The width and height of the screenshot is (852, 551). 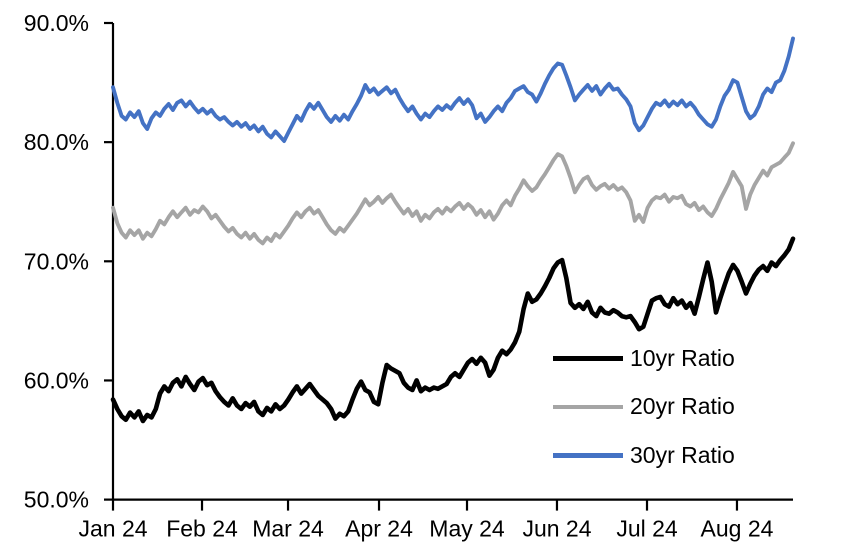 What do you see at coordinates (56, 380) in the screenshot?
I see `y-tick-label: 60.0%` at bounding box center [56, 380].